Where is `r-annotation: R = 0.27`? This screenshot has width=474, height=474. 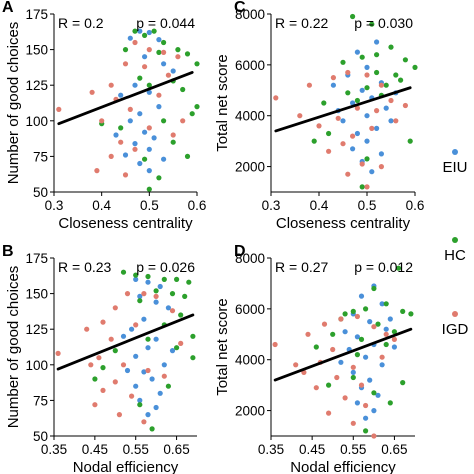 r-annotation: R = 0.27 is located at coordinates (302, 267).